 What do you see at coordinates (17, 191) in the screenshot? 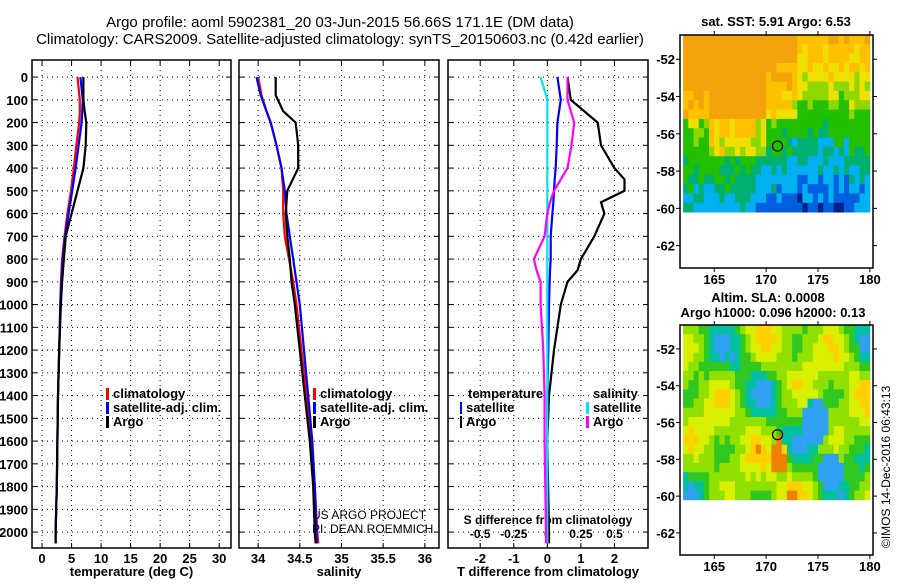
I see `y-tick-label: 500` at bounding box center [17, 191].